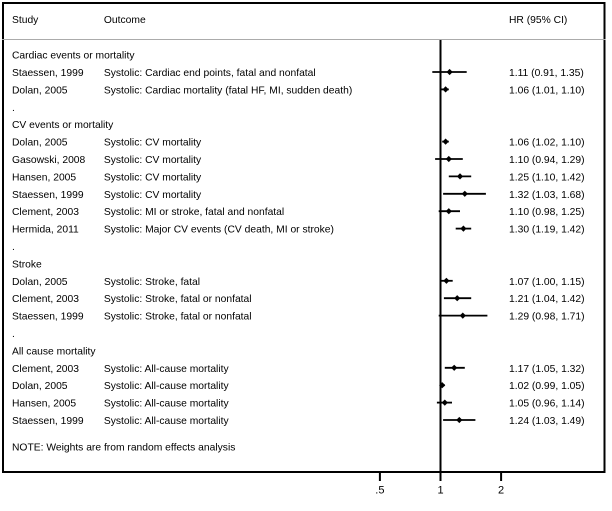  What do you see at coordinates (547, 404) in the screenshot?
I see `svg-text: 1.05 (0.96, 1.14)` at bounding box center [547, 404].